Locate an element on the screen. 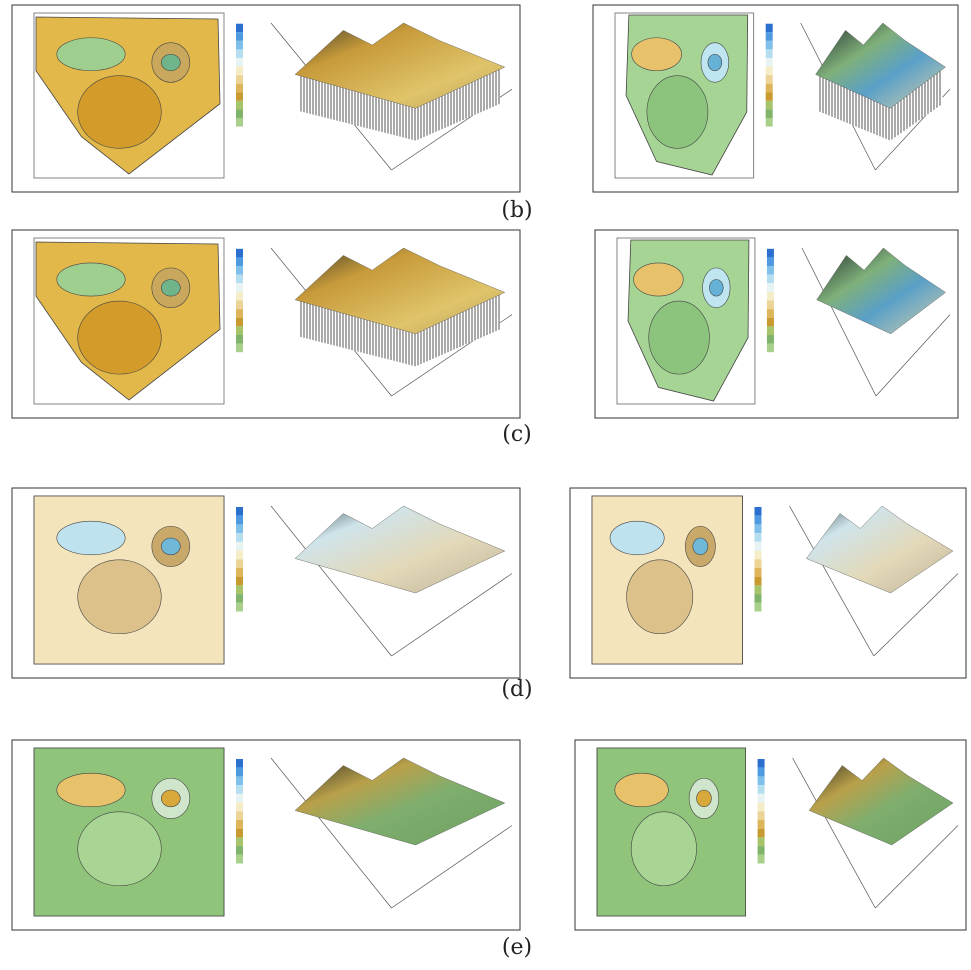 Image resolution: width=971 pixels, height=970 pixels. caption: (d) is located at coordinates (517, 689).